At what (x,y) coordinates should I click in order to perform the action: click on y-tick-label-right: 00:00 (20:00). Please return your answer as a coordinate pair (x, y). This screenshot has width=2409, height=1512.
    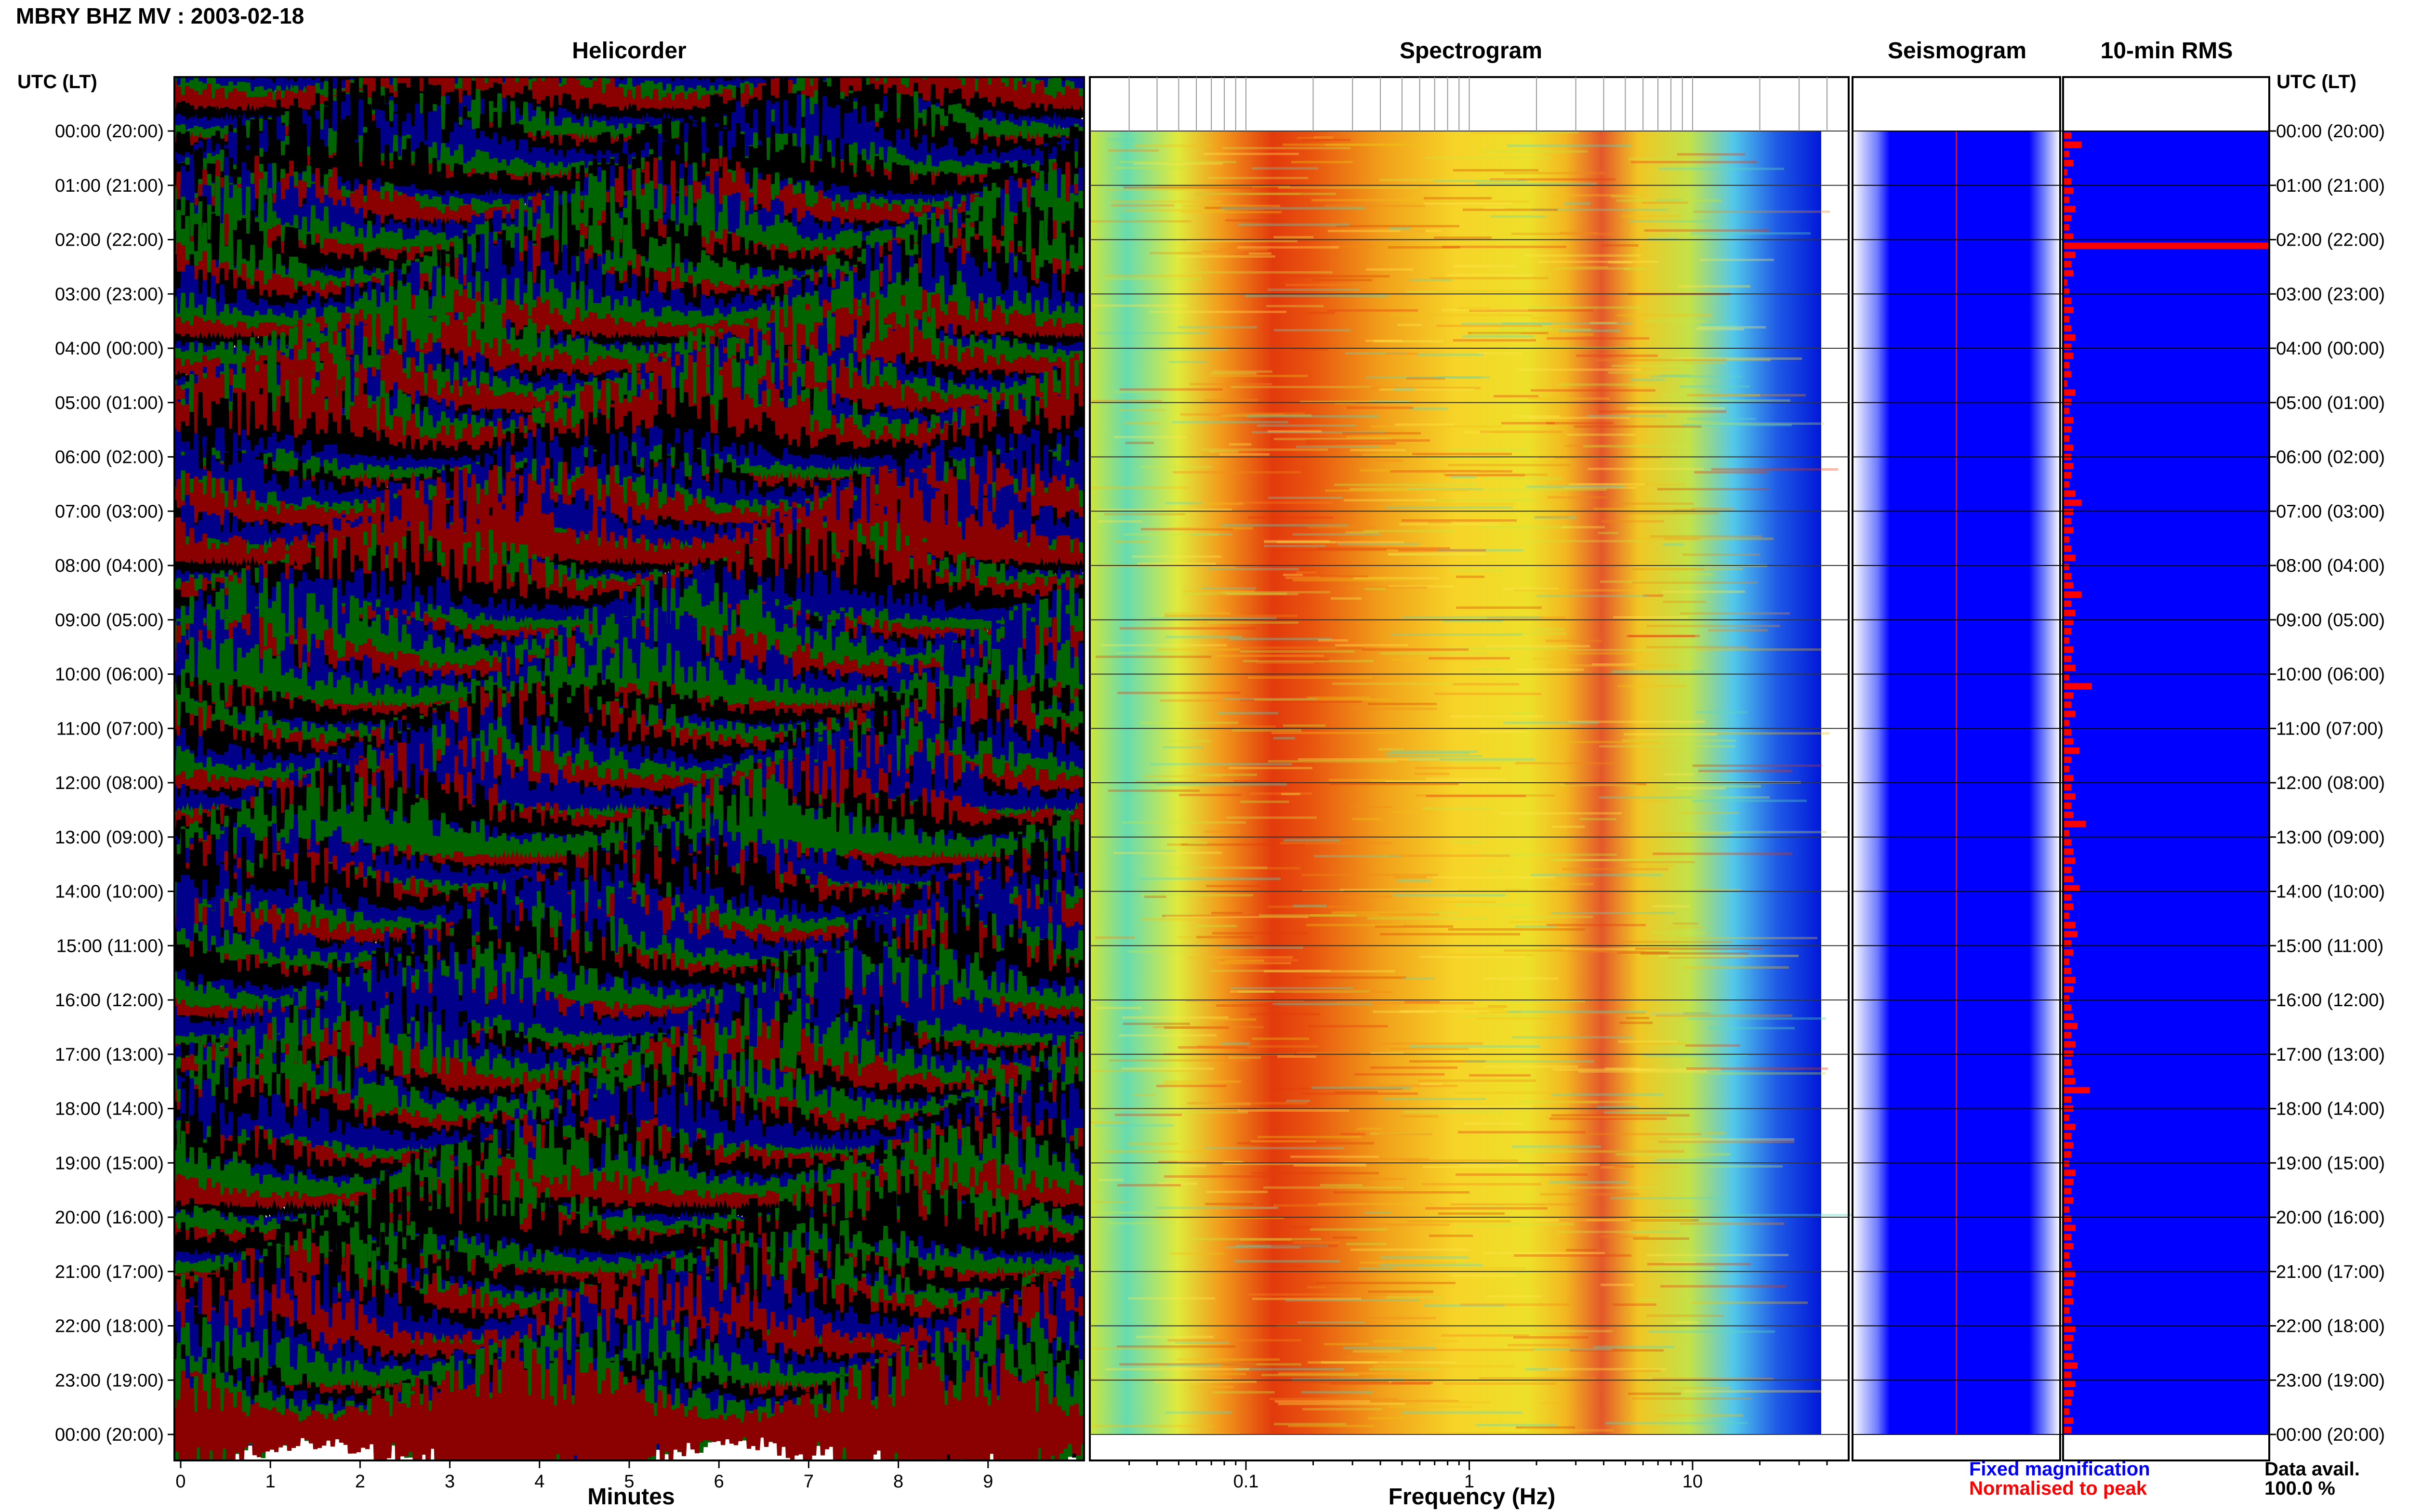
    Looking at the image, I should click on (2330, 1435).